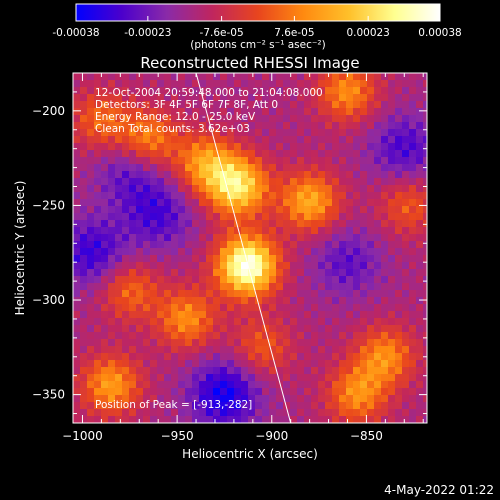  I want to click on x-axis-label: Heliocentric X (arcsec), so click(250, 454).